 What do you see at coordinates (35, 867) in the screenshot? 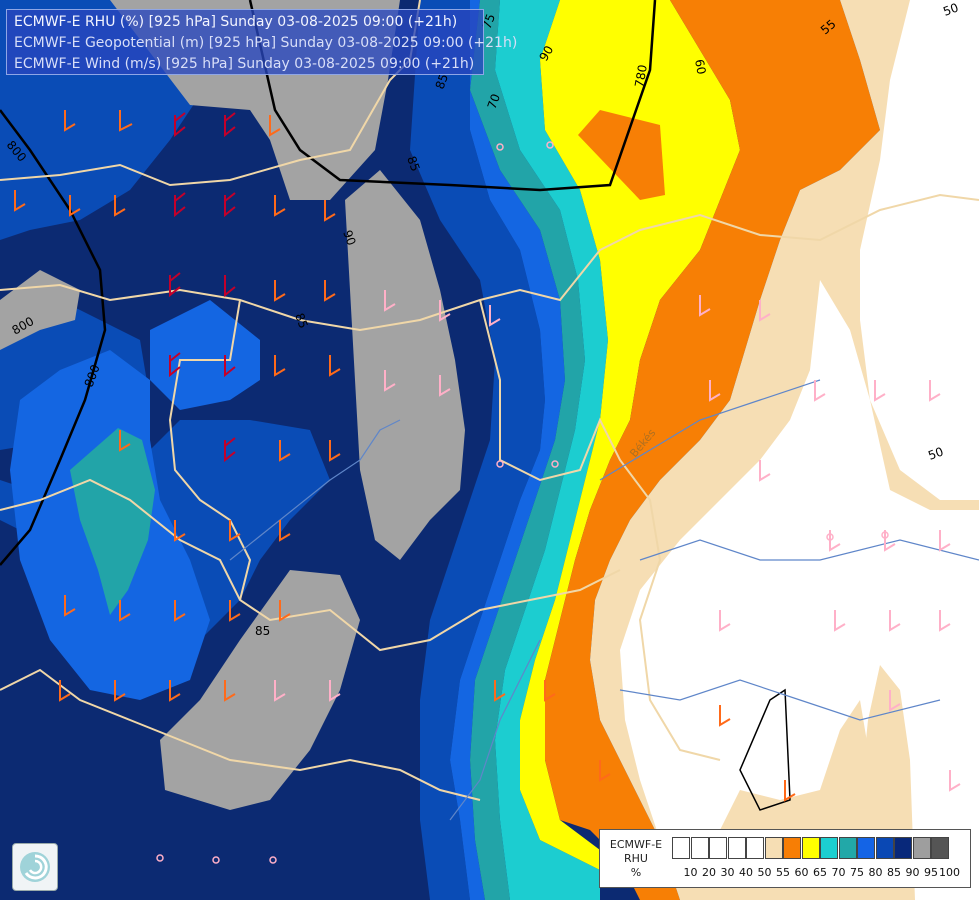
I see `ecmwf-swirl-logo-icon` at bounding box center [35, 867].